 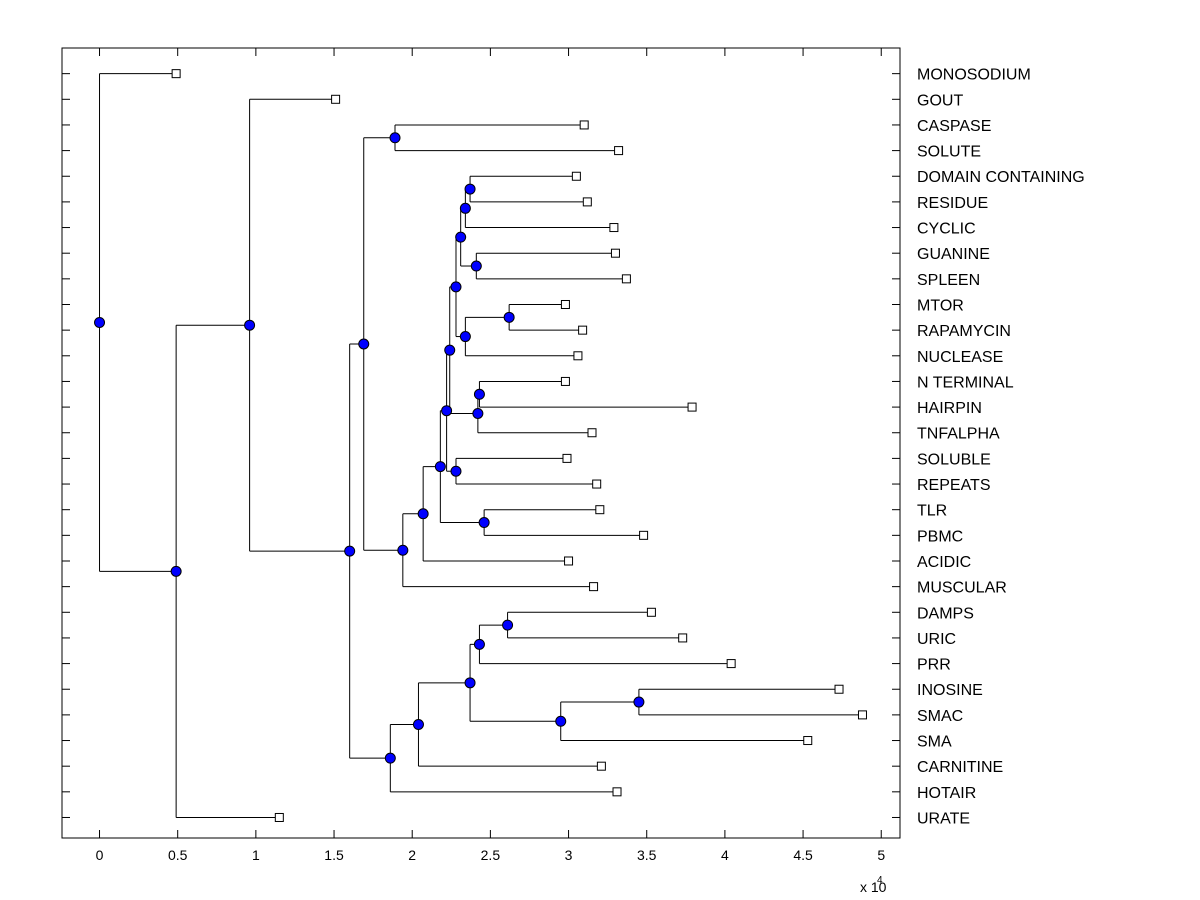 I want to click on leaf-label: RAPAMYCIN, so click(x=964, y=331).